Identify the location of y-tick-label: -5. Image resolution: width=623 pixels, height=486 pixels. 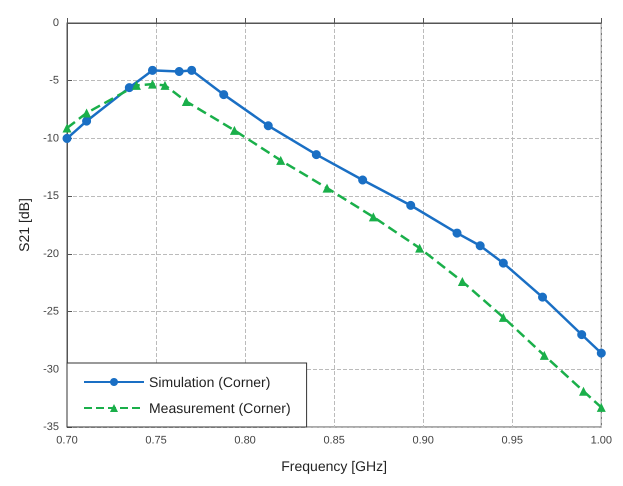
(54, 80).